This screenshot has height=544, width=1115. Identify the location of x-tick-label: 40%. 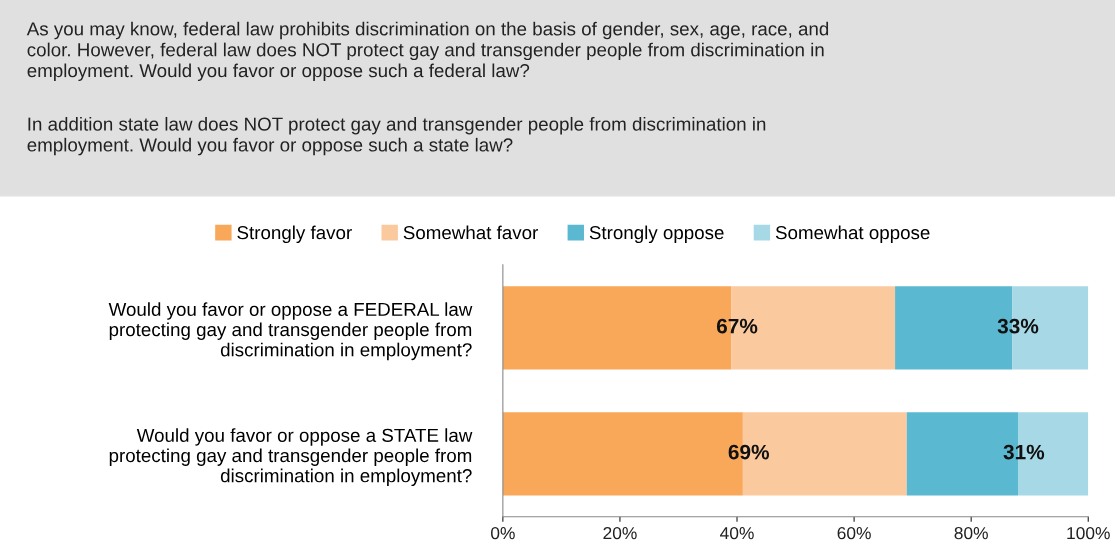
(737, 533).